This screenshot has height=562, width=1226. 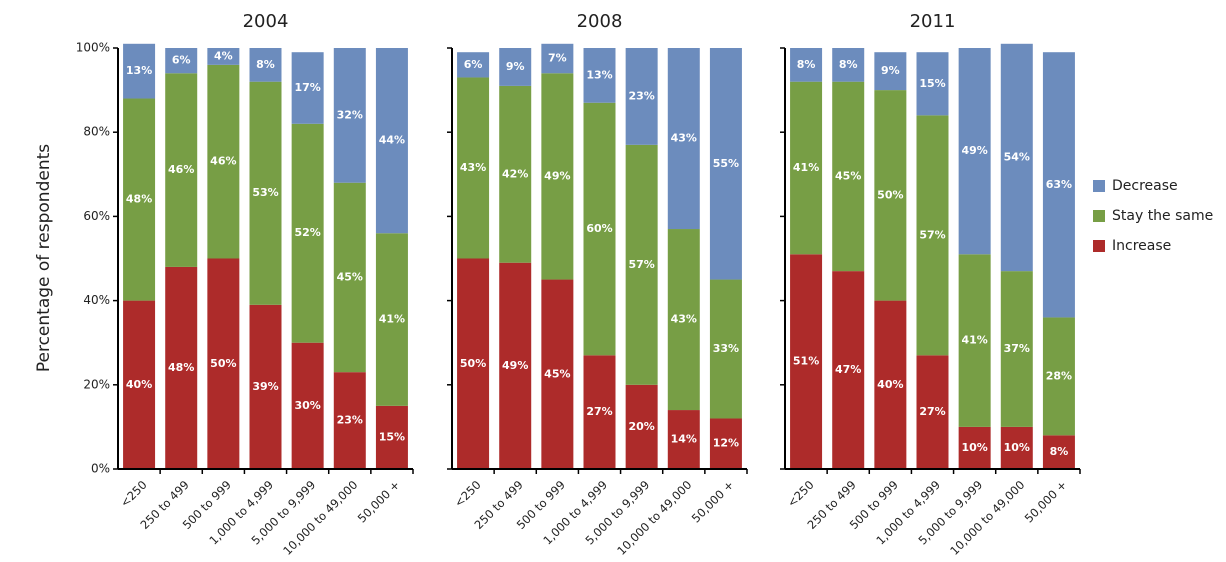 I want to click on value-label: 30%, so click(x=307, y=405).